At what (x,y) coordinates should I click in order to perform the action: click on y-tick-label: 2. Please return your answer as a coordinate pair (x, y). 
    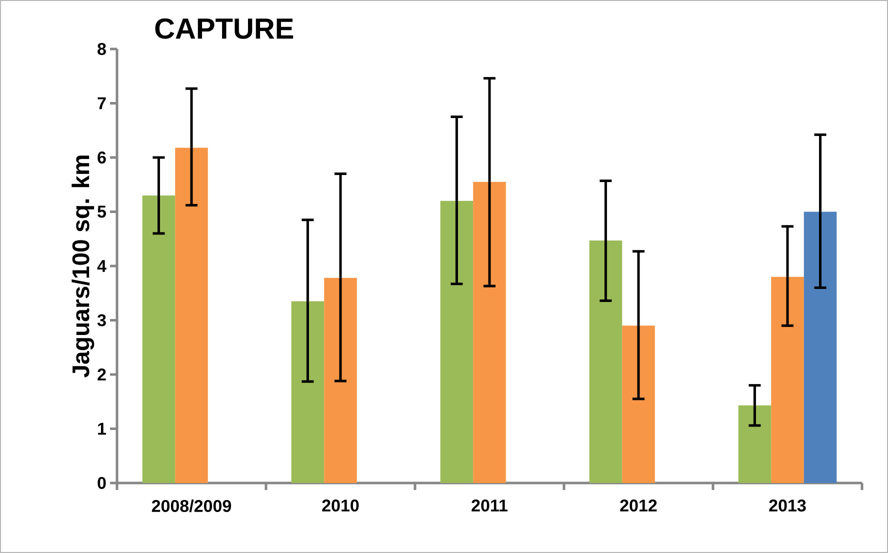
    Looking at the image, I should click on (102, 374).